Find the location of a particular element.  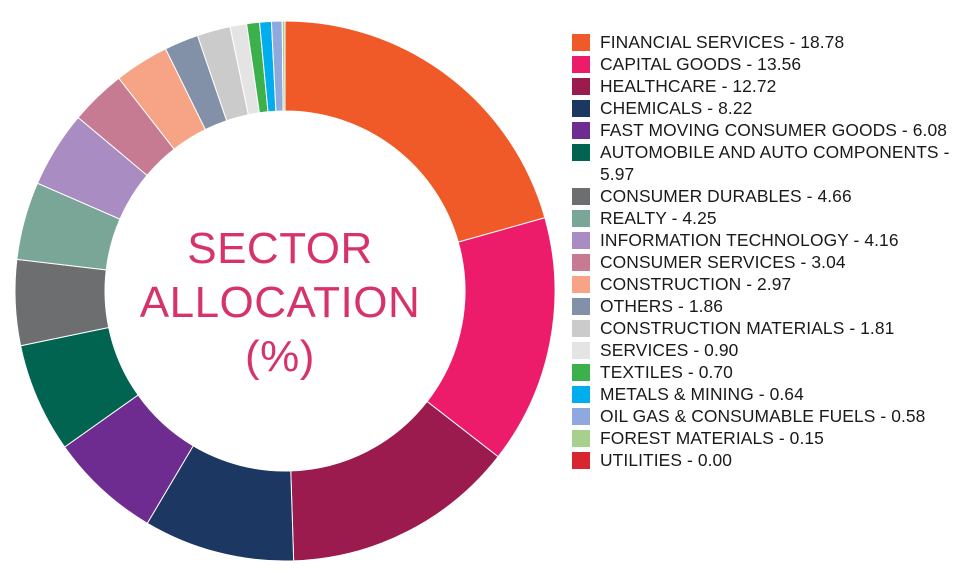

legend-item: CONSUMER DURABLES - 4.66 is located at coordinates (772, 196).